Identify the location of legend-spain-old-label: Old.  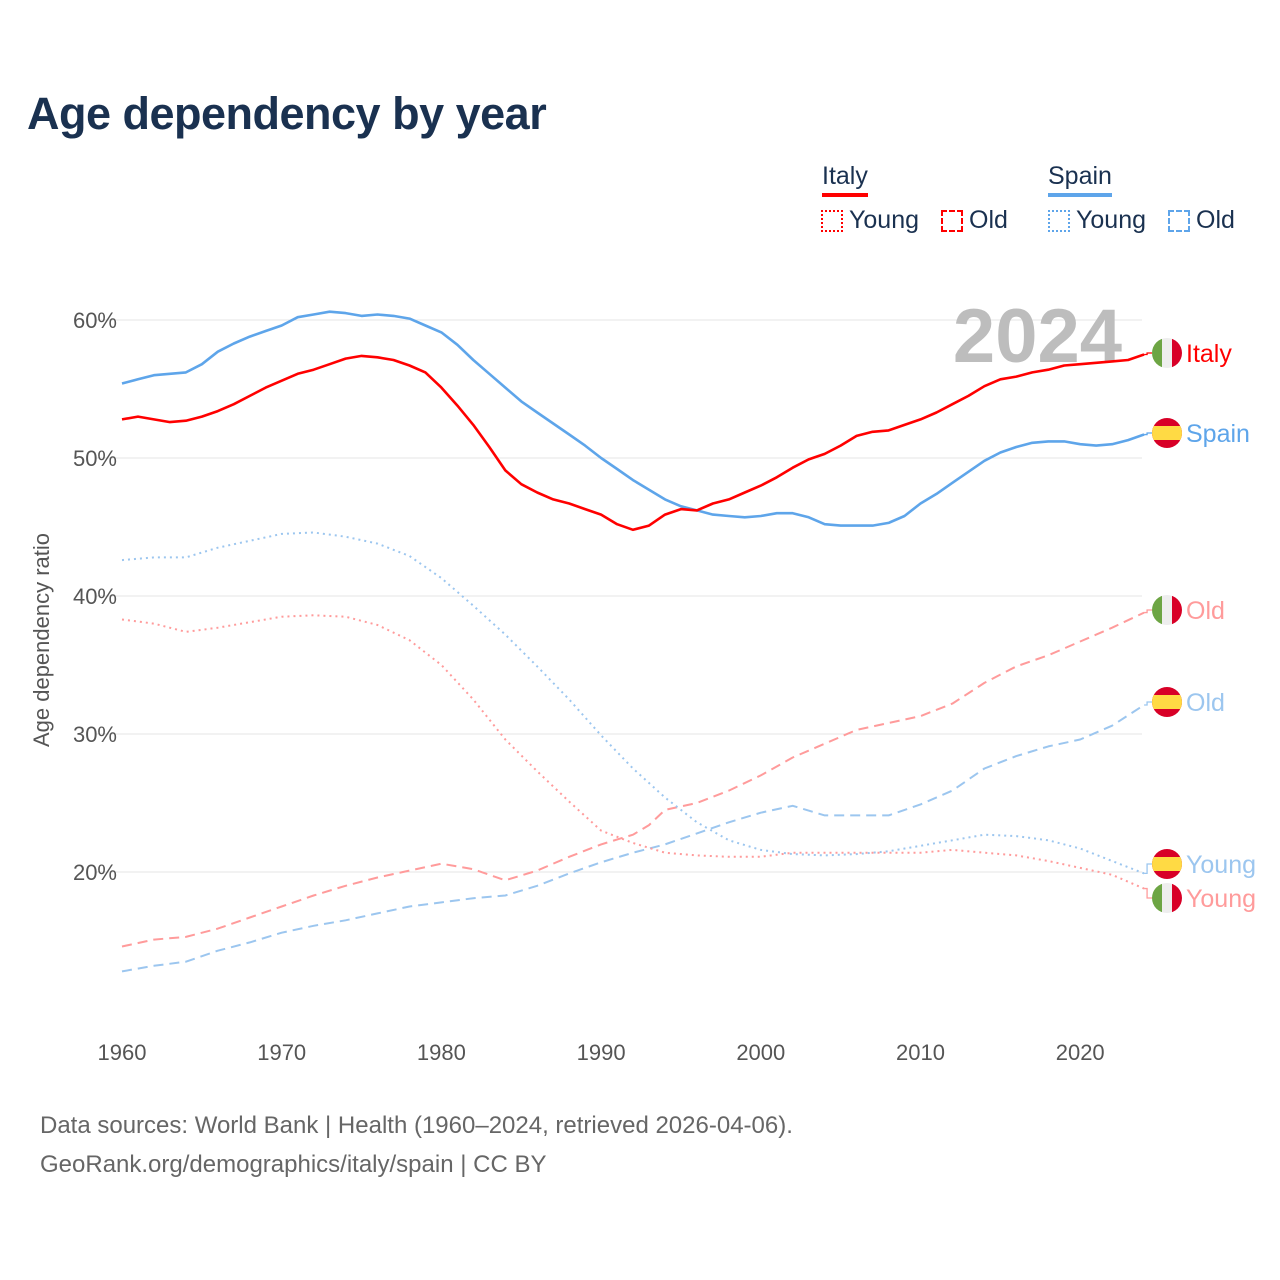
(1215, 220).